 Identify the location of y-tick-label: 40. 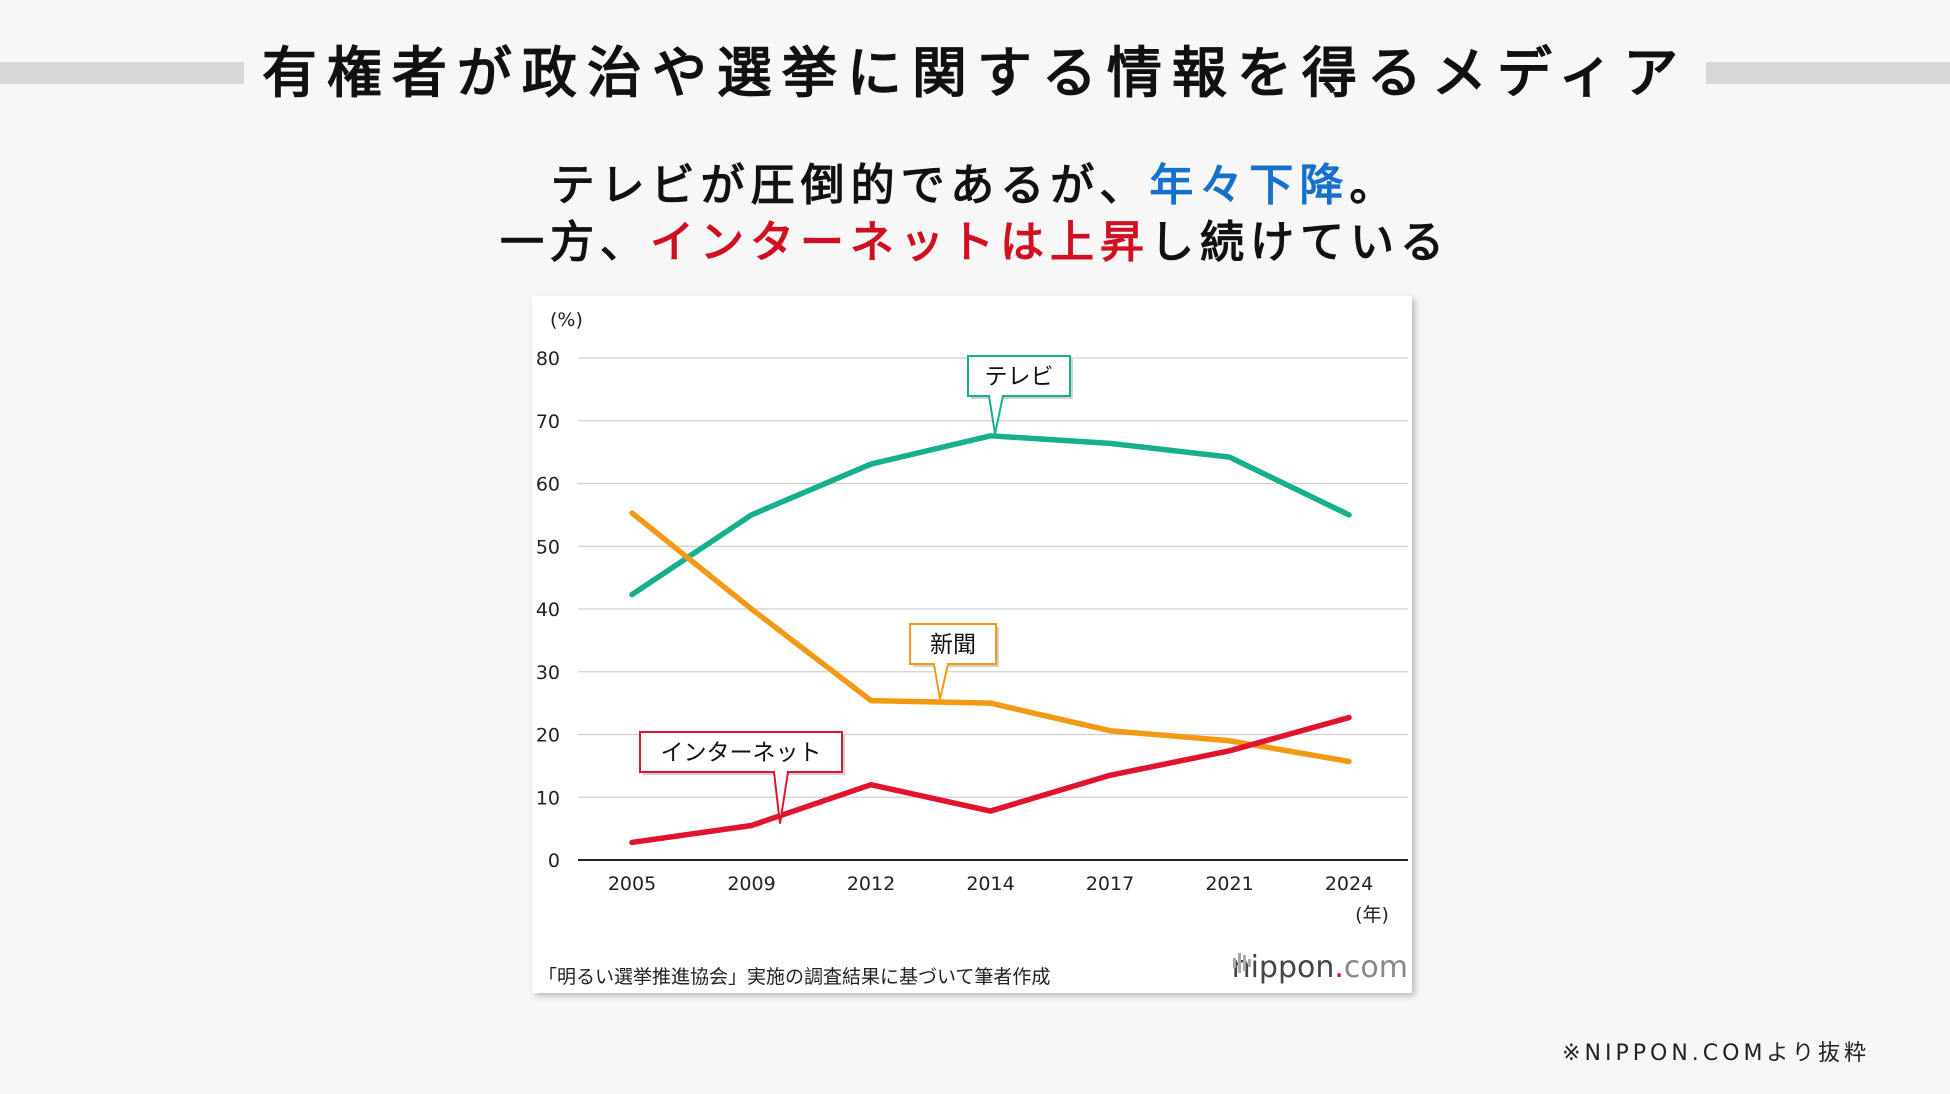
(548, 610).